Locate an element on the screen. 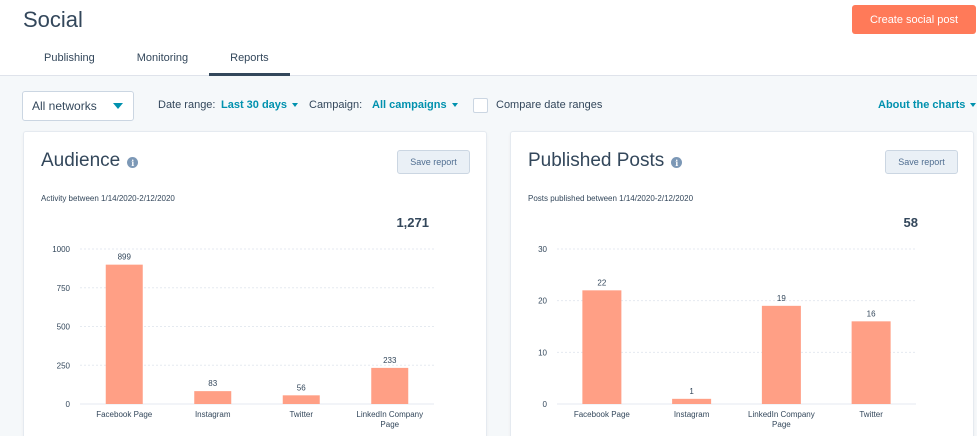 The image size is (977, 436). card-title: Published Posts i is located at coordinates (605, 161).